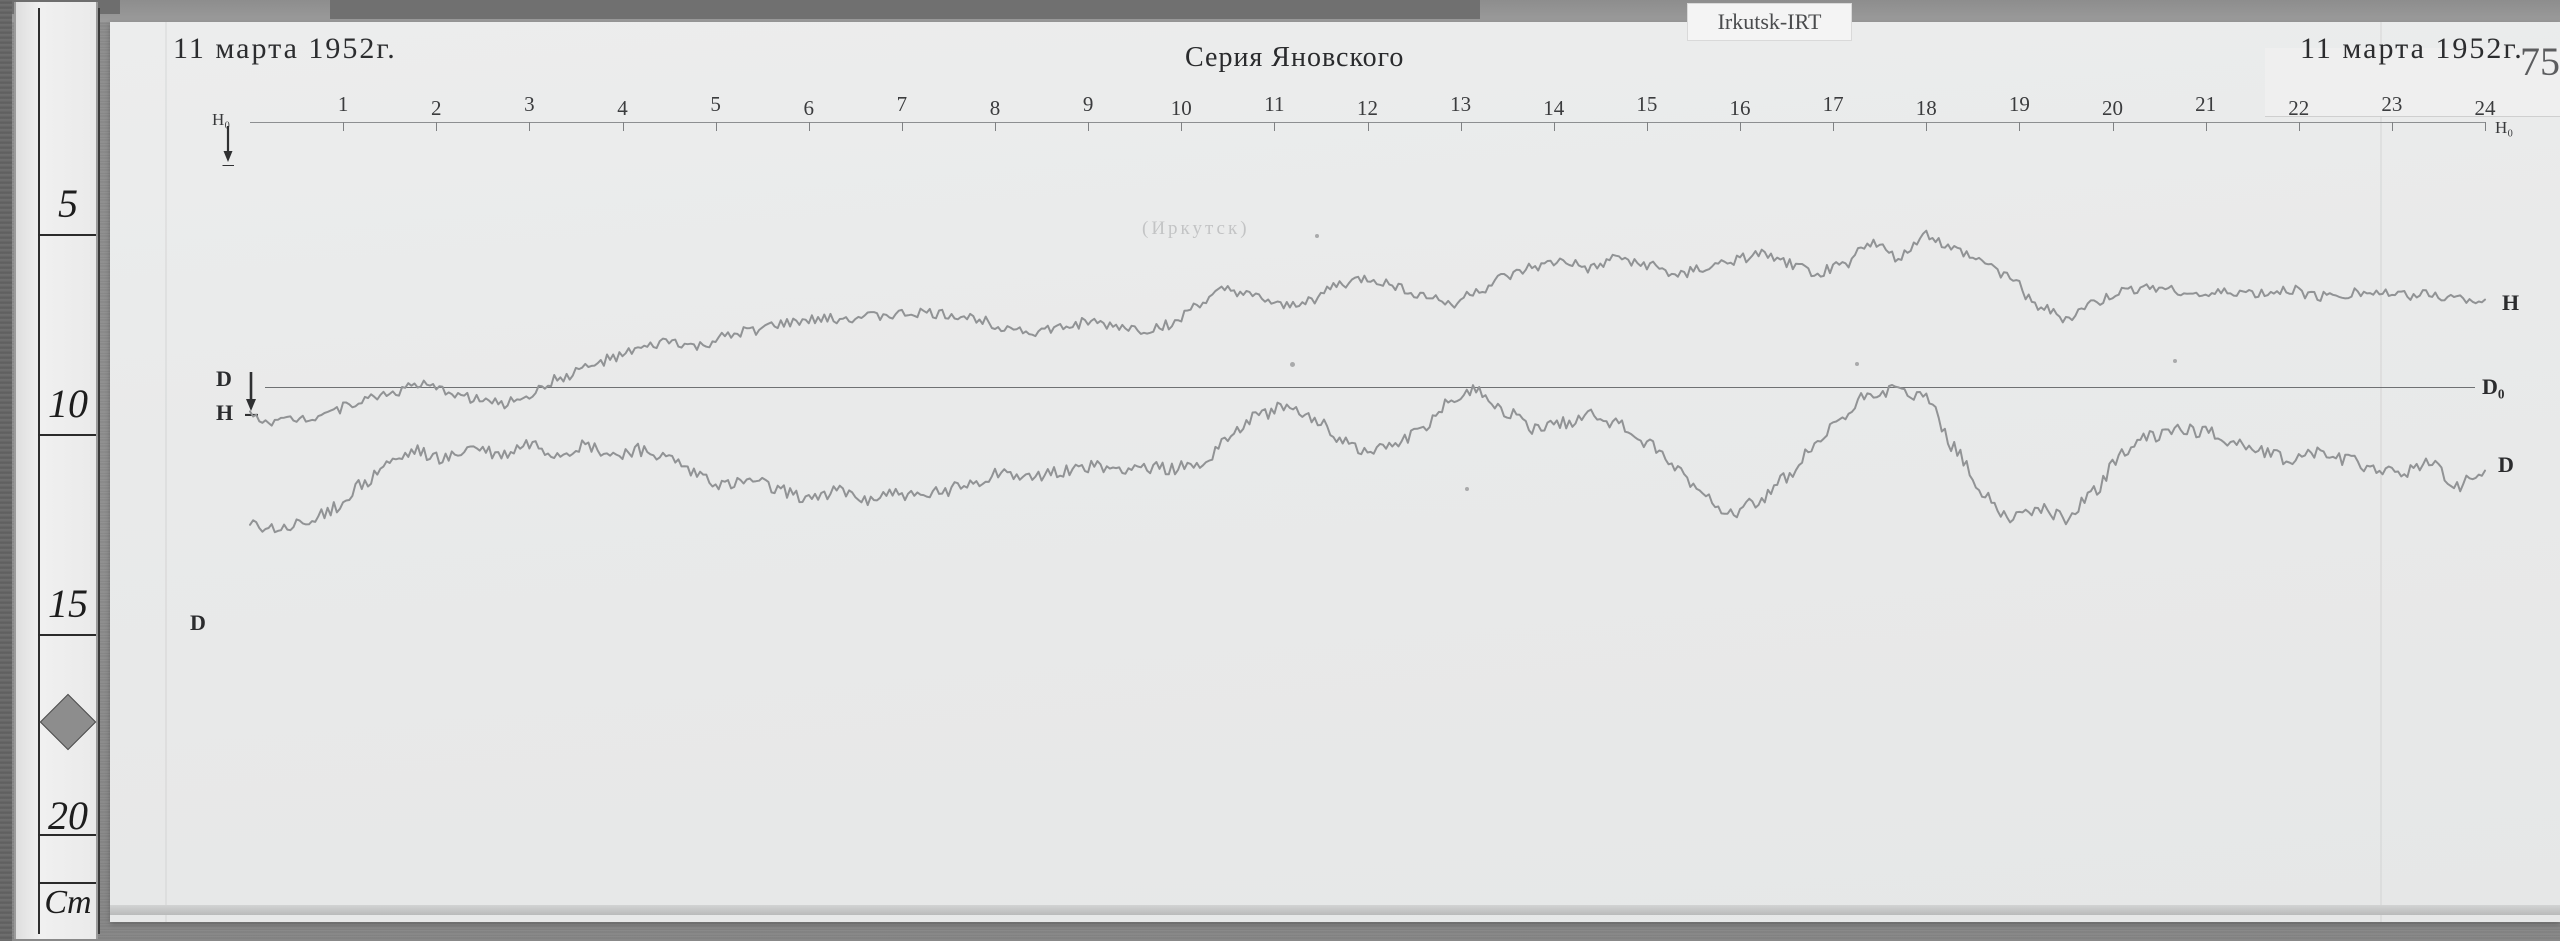 The width and height of the screenshot is (2560, 941). What do you see at coordinates (228, 146) in the screenshot?
I see `axis-origin-arrow-icon` at bounding box center [228, 146].